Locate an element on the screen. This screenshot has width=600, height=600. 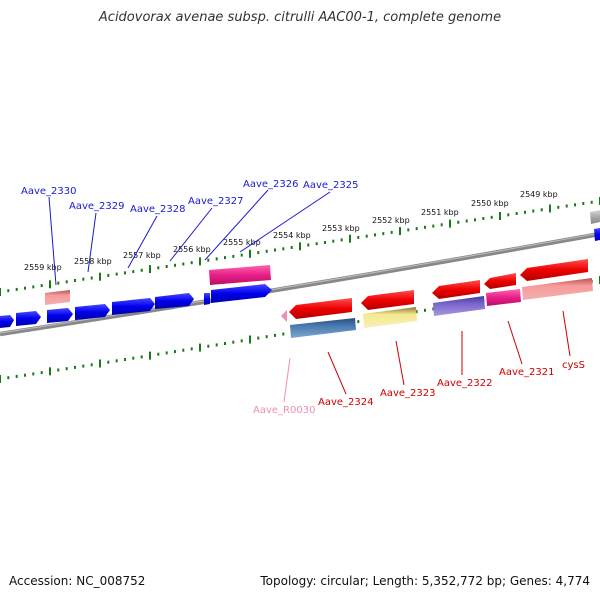
gene-label: Aave_R0030 is located at coordinates (284, 410).